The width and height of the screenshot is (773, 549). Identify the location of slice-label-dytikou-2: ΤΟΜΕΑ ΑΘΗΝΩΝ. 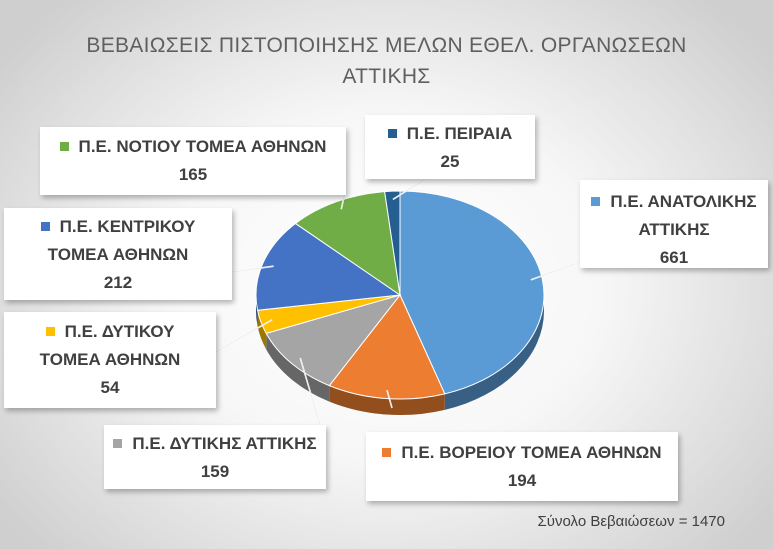
(110, 359).